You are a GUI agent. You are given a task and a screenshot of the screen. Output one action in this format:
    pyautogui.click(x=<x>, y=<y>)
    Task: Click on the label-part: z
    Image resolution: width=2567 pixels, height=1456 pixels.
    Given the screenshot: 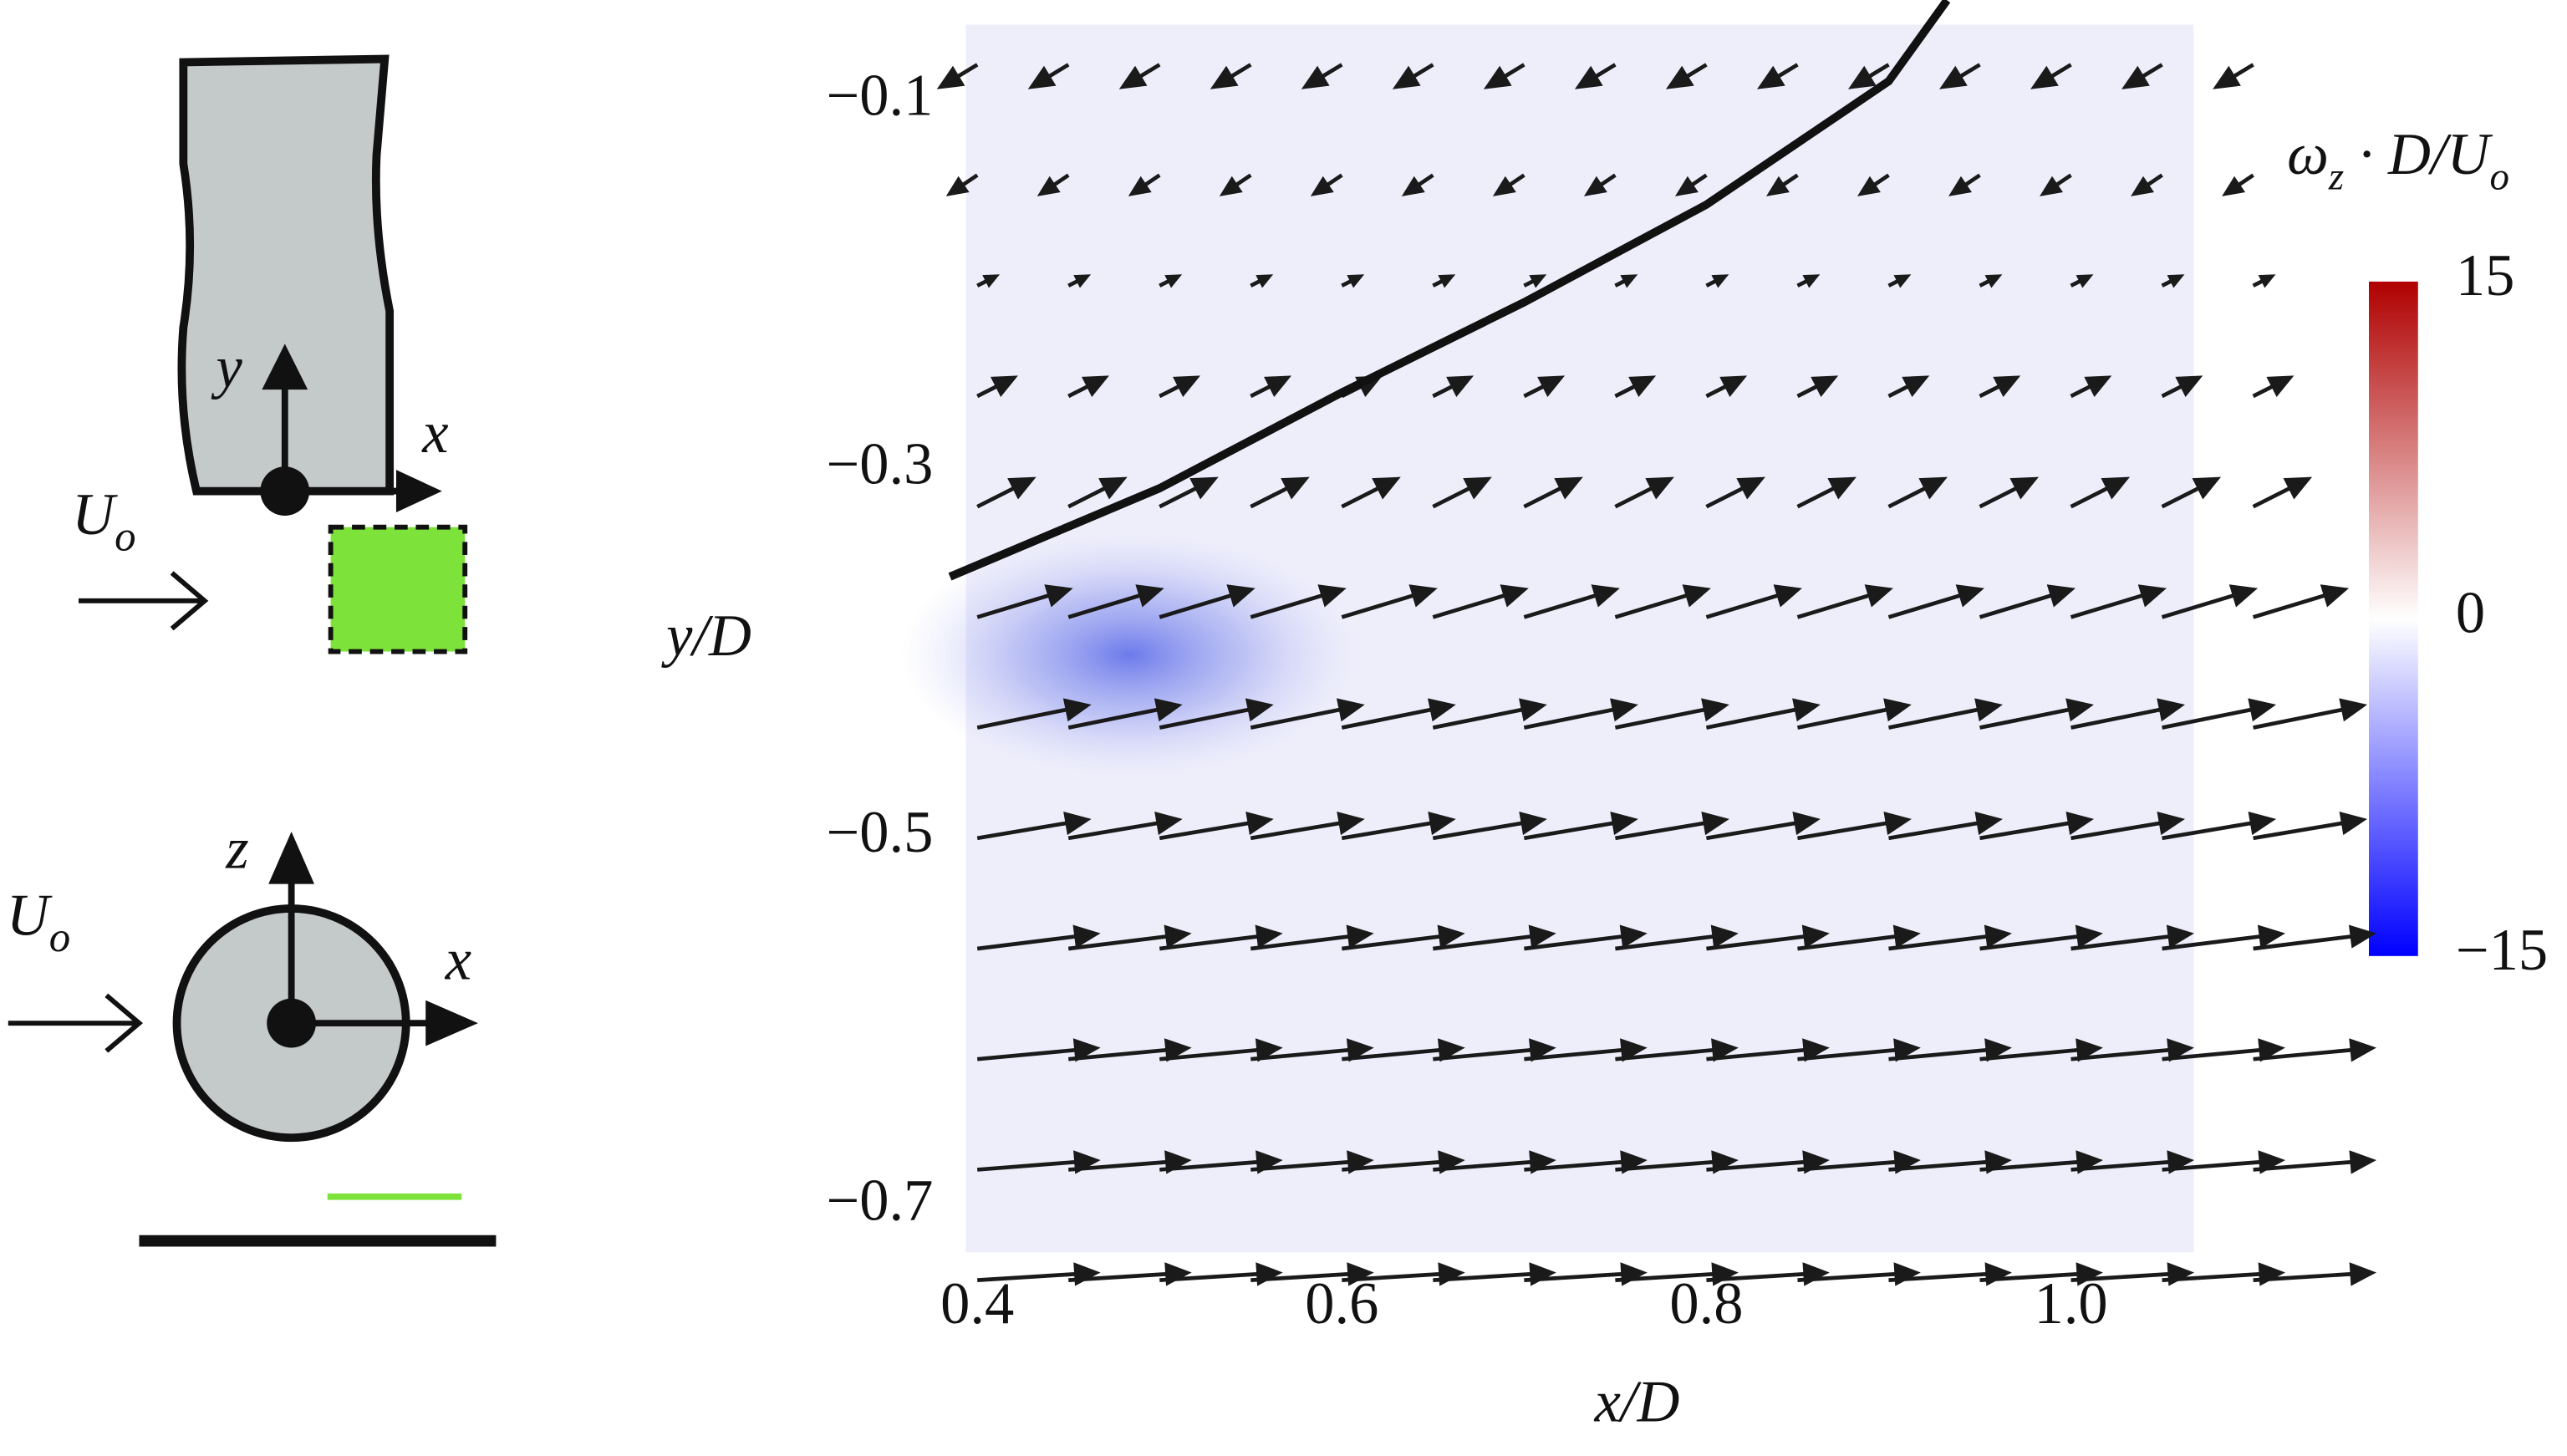 What is the action you would take?
    pyautogui.click(x=2336, y=176)
    